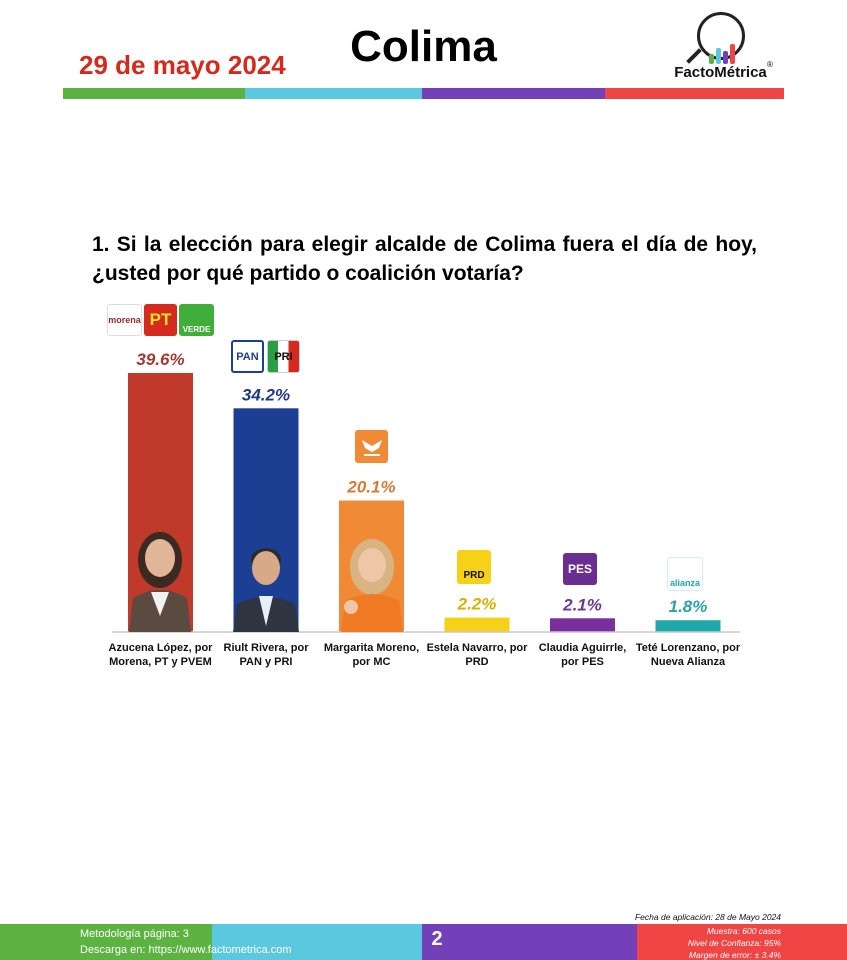 The width and height of the screenshot is (847, 960). I want to click on data-label-0: 39.6%, so click(160, 359).